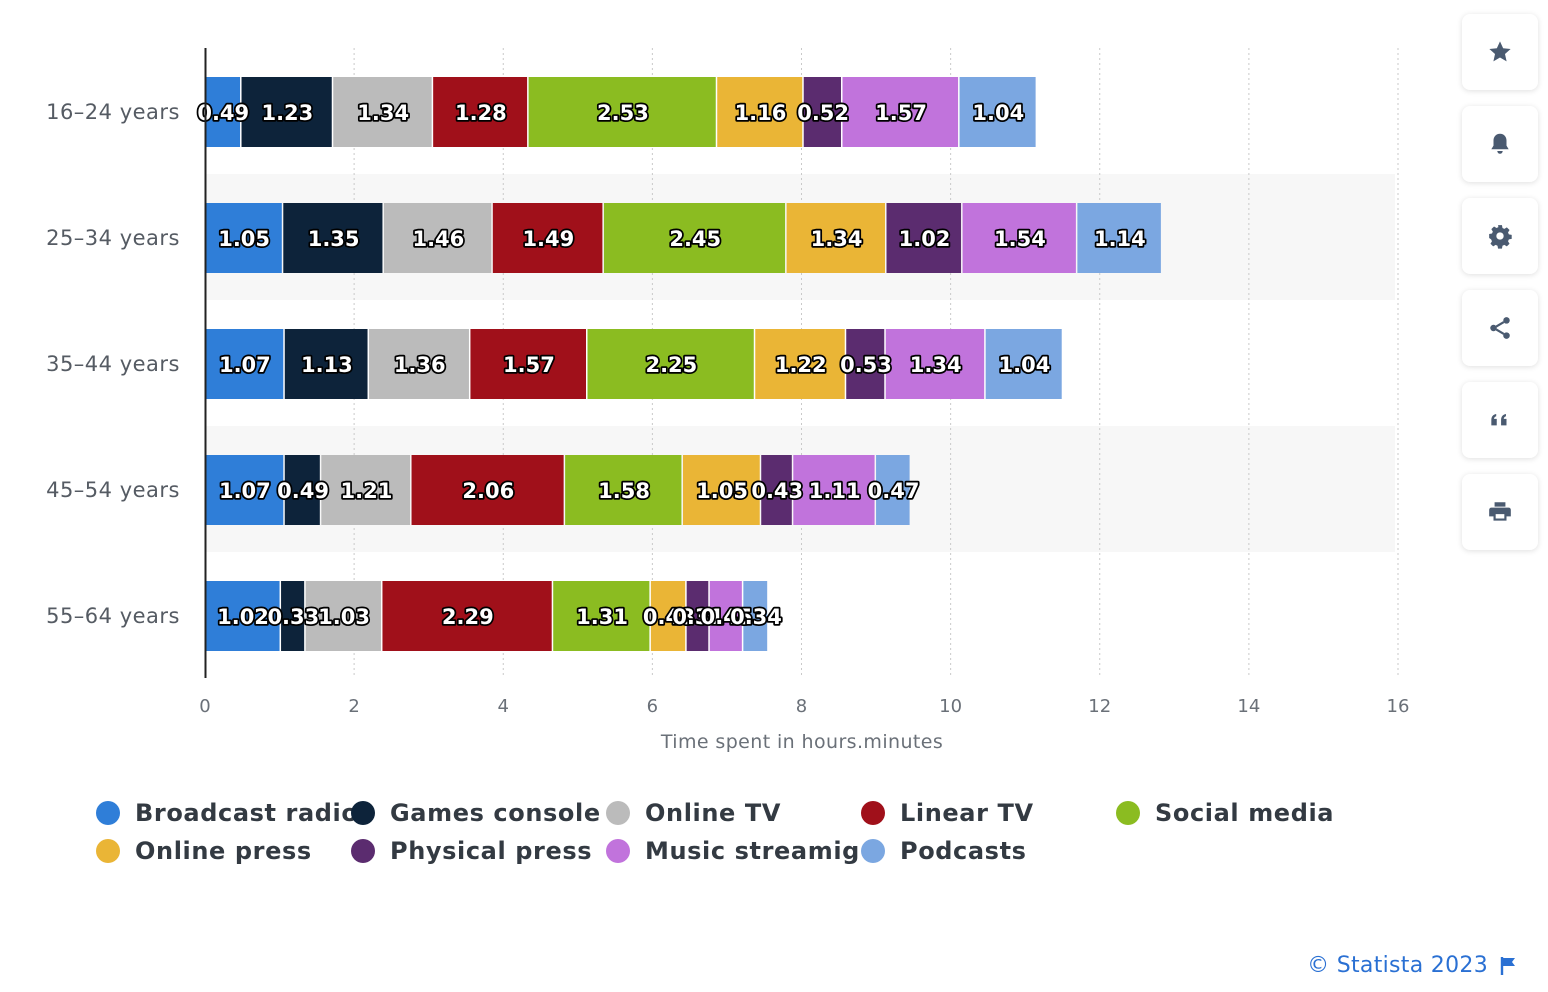  Describe the element at coordinates (988, 813) in the screenshot. I see `legend-item: Linear TV` at that location.